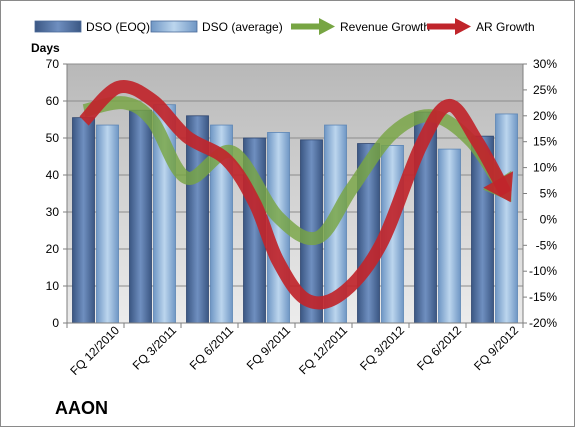 The width and height of the screenshot is (575, 427). What do you see at coordinates (269, 348) in the screenshot?
I see `x-tick-label: FQ 9/2011` at bounding box center [269, 348].